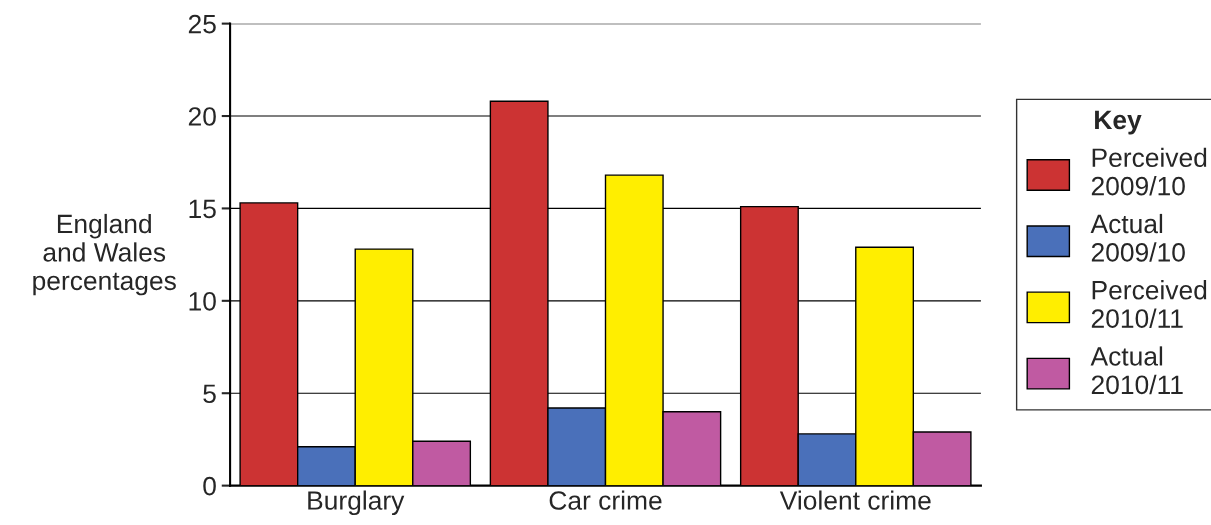 The height and width of the screenshot is (525, 1211). Describe the element at coordinates (855, 500) in the screenshot. I see `x-tick-label: Violent crime` at that location.